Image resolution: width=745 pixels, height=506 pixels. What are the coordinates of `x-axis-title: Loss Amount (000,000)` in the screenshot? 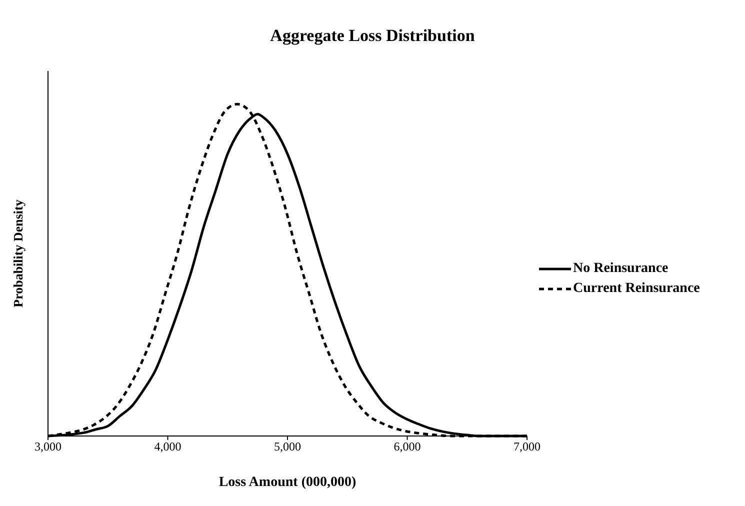 It's located at (287, 482).